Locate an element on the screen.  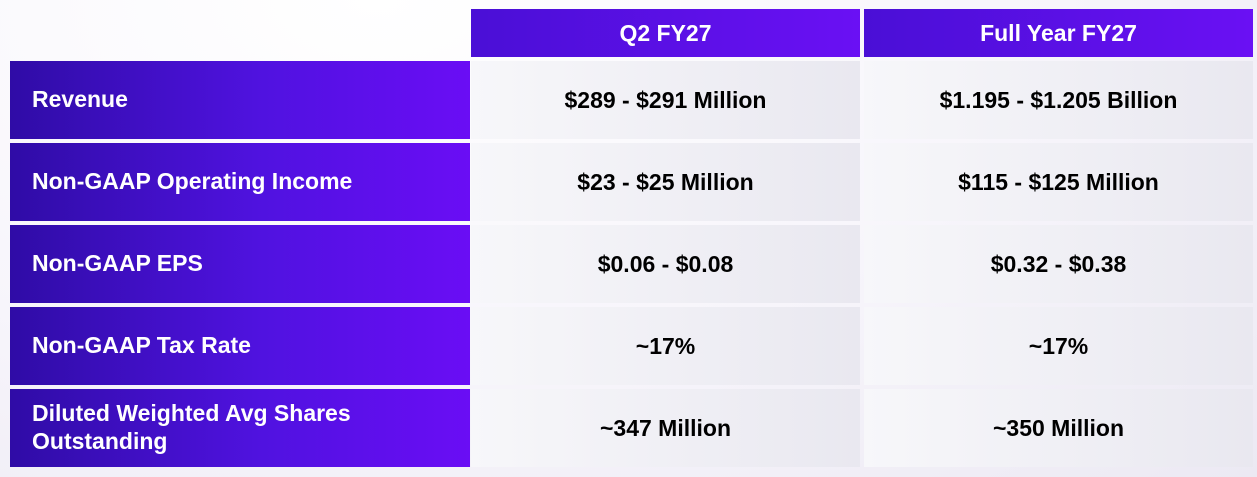
row-label-operating-income: Non-GAAP Operating Income is located at coordinates (240, 182).